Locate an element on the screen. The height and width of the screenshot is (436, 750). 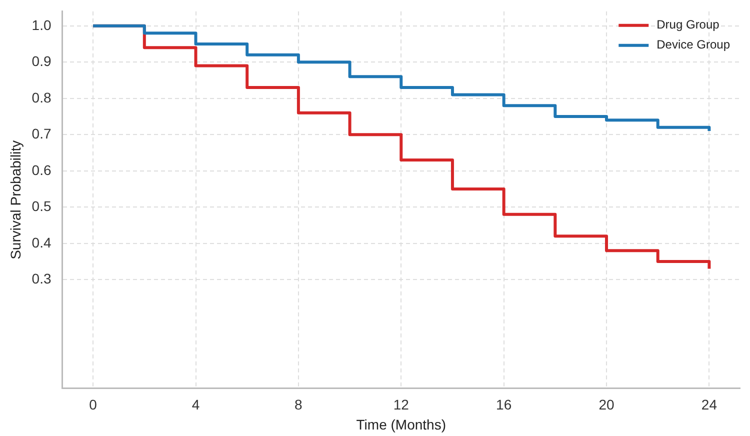
x-tick-label: 24 is located at coordinates (709, 404).